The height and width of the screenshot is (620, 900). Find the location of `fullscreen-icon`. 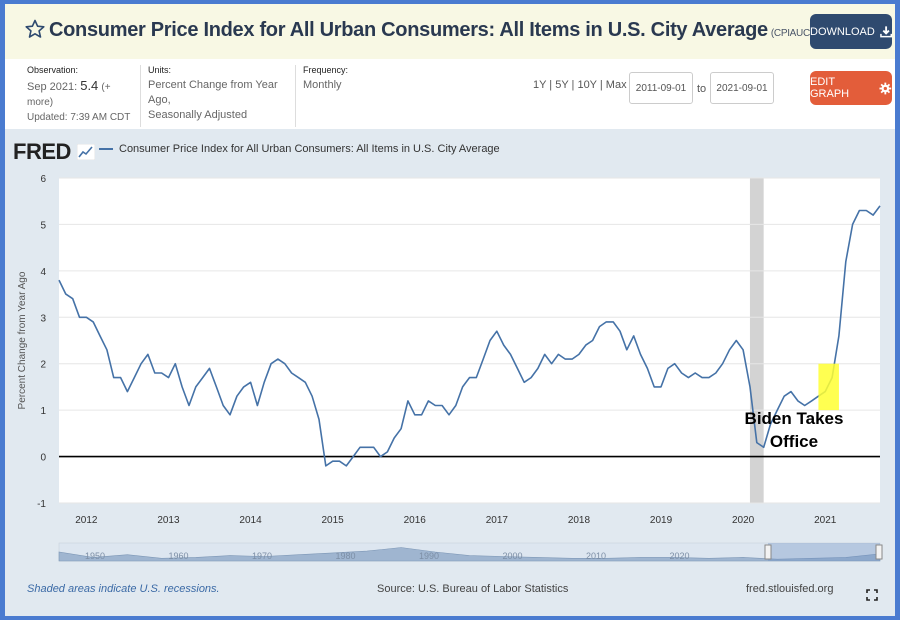

fullscreen-icon is located at coordinates (872, 595).